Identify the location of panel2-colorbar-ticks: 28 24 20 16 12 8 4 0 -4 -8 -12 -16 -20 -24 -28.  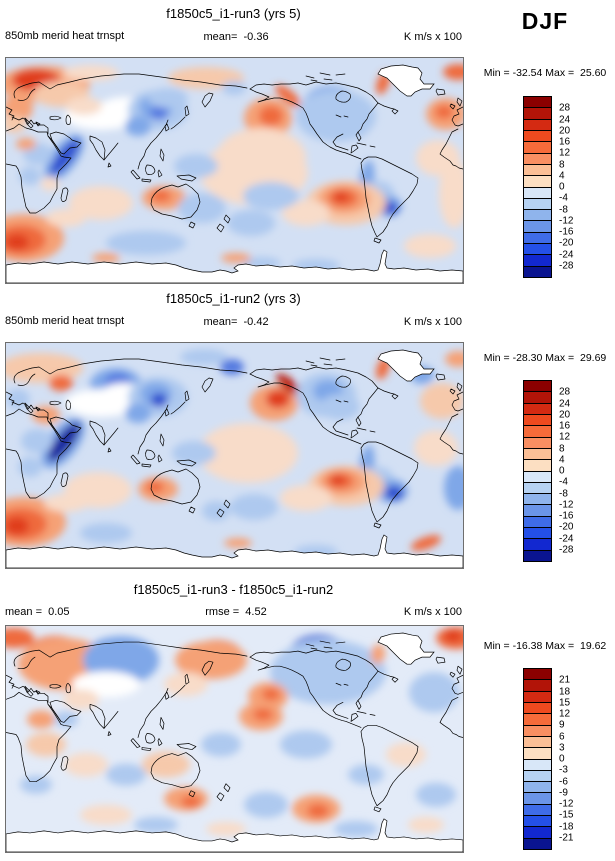
(574, 471).